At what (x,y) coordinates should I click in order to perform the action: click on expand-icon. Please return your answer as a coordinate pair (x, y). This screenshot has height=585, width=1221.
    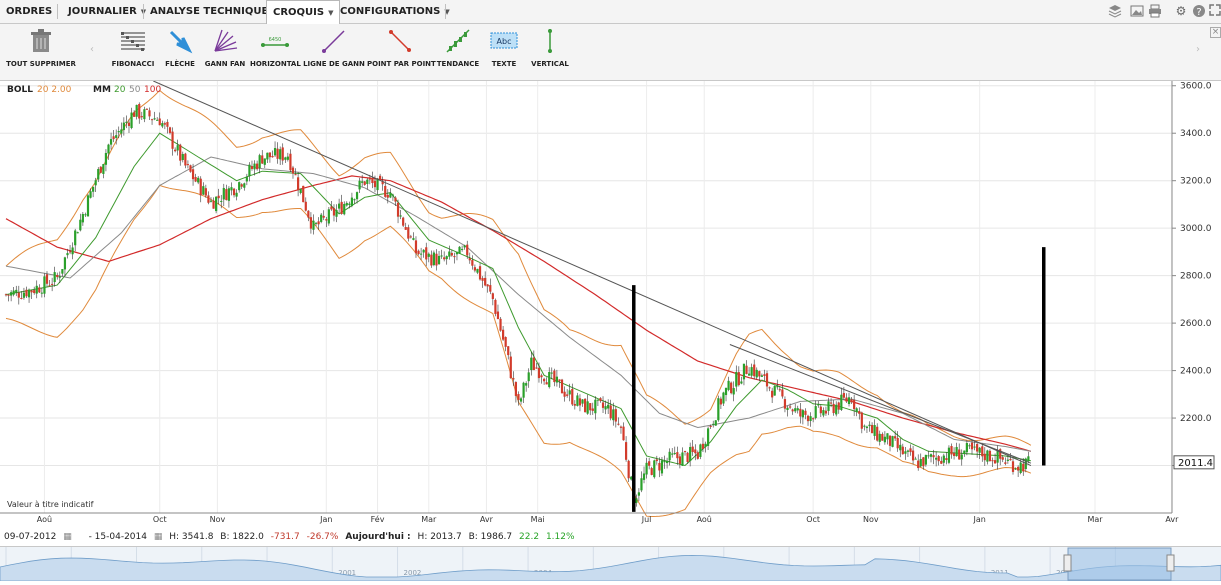
    Looking at the image, I should click on (1214, 11).